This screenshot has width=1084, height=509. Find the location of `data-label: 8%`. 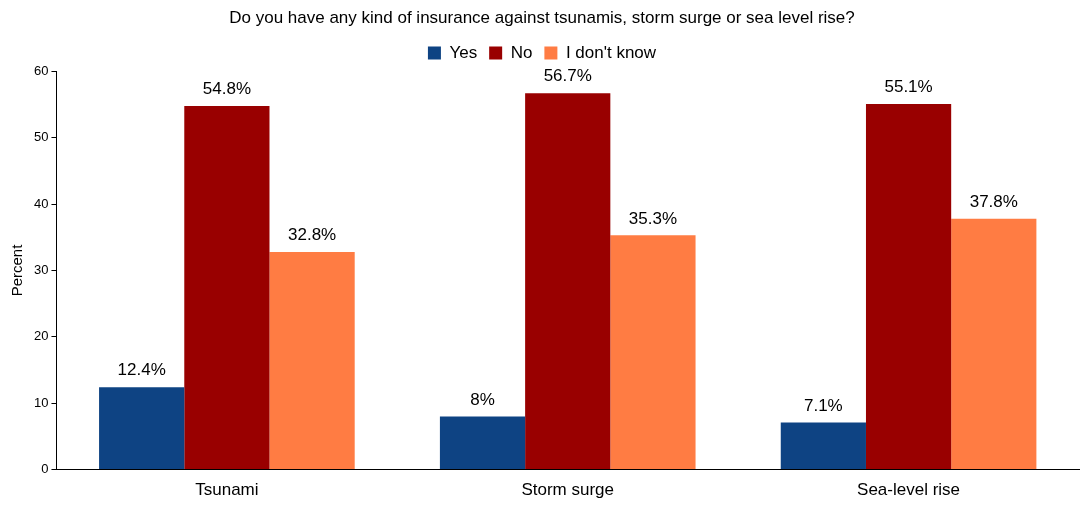

data-label: 8% is located at coordinates (482, 399).